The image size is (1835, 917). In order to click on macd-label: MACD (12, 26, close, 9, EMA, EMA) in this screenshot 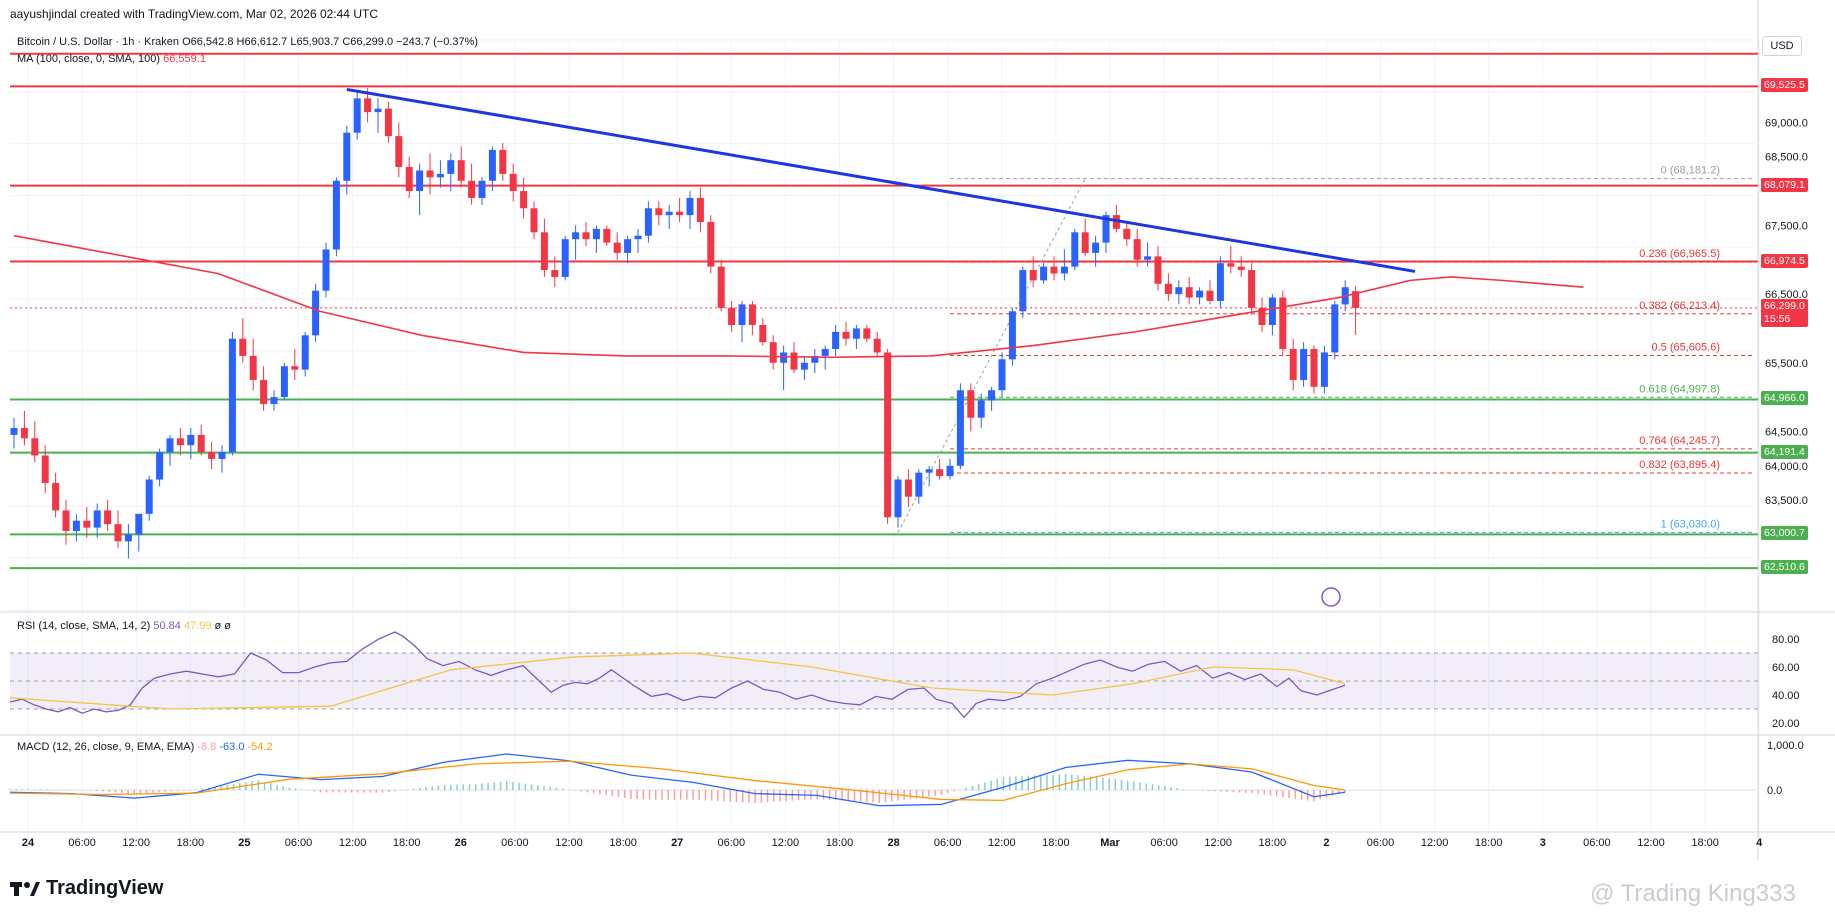, I will do `click(106, 747)`.